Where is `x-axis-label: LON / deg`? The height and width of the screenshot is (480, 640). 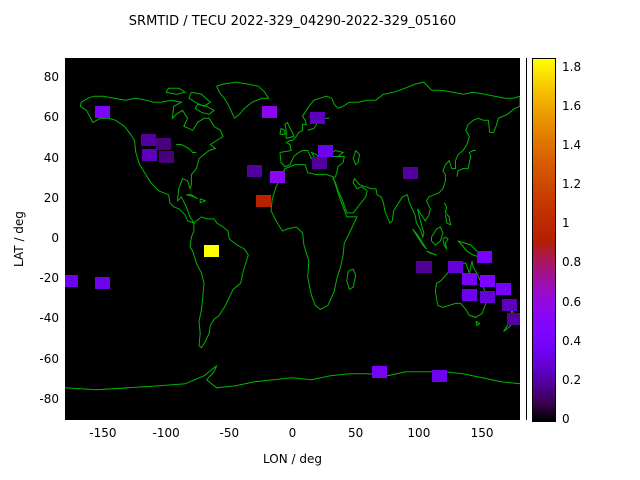
x-axis-label: LON / deg is located at coordinates (292, 459).